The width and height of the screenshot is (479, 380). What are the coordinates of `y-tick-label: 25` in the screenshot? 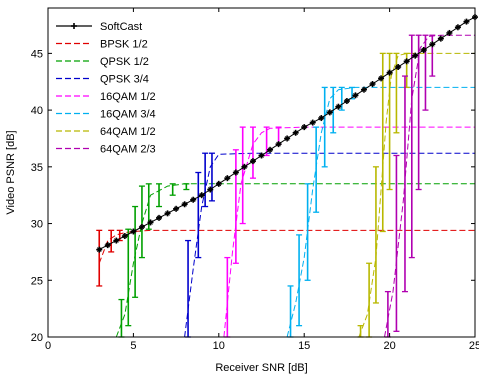 It's located at (37, 281).